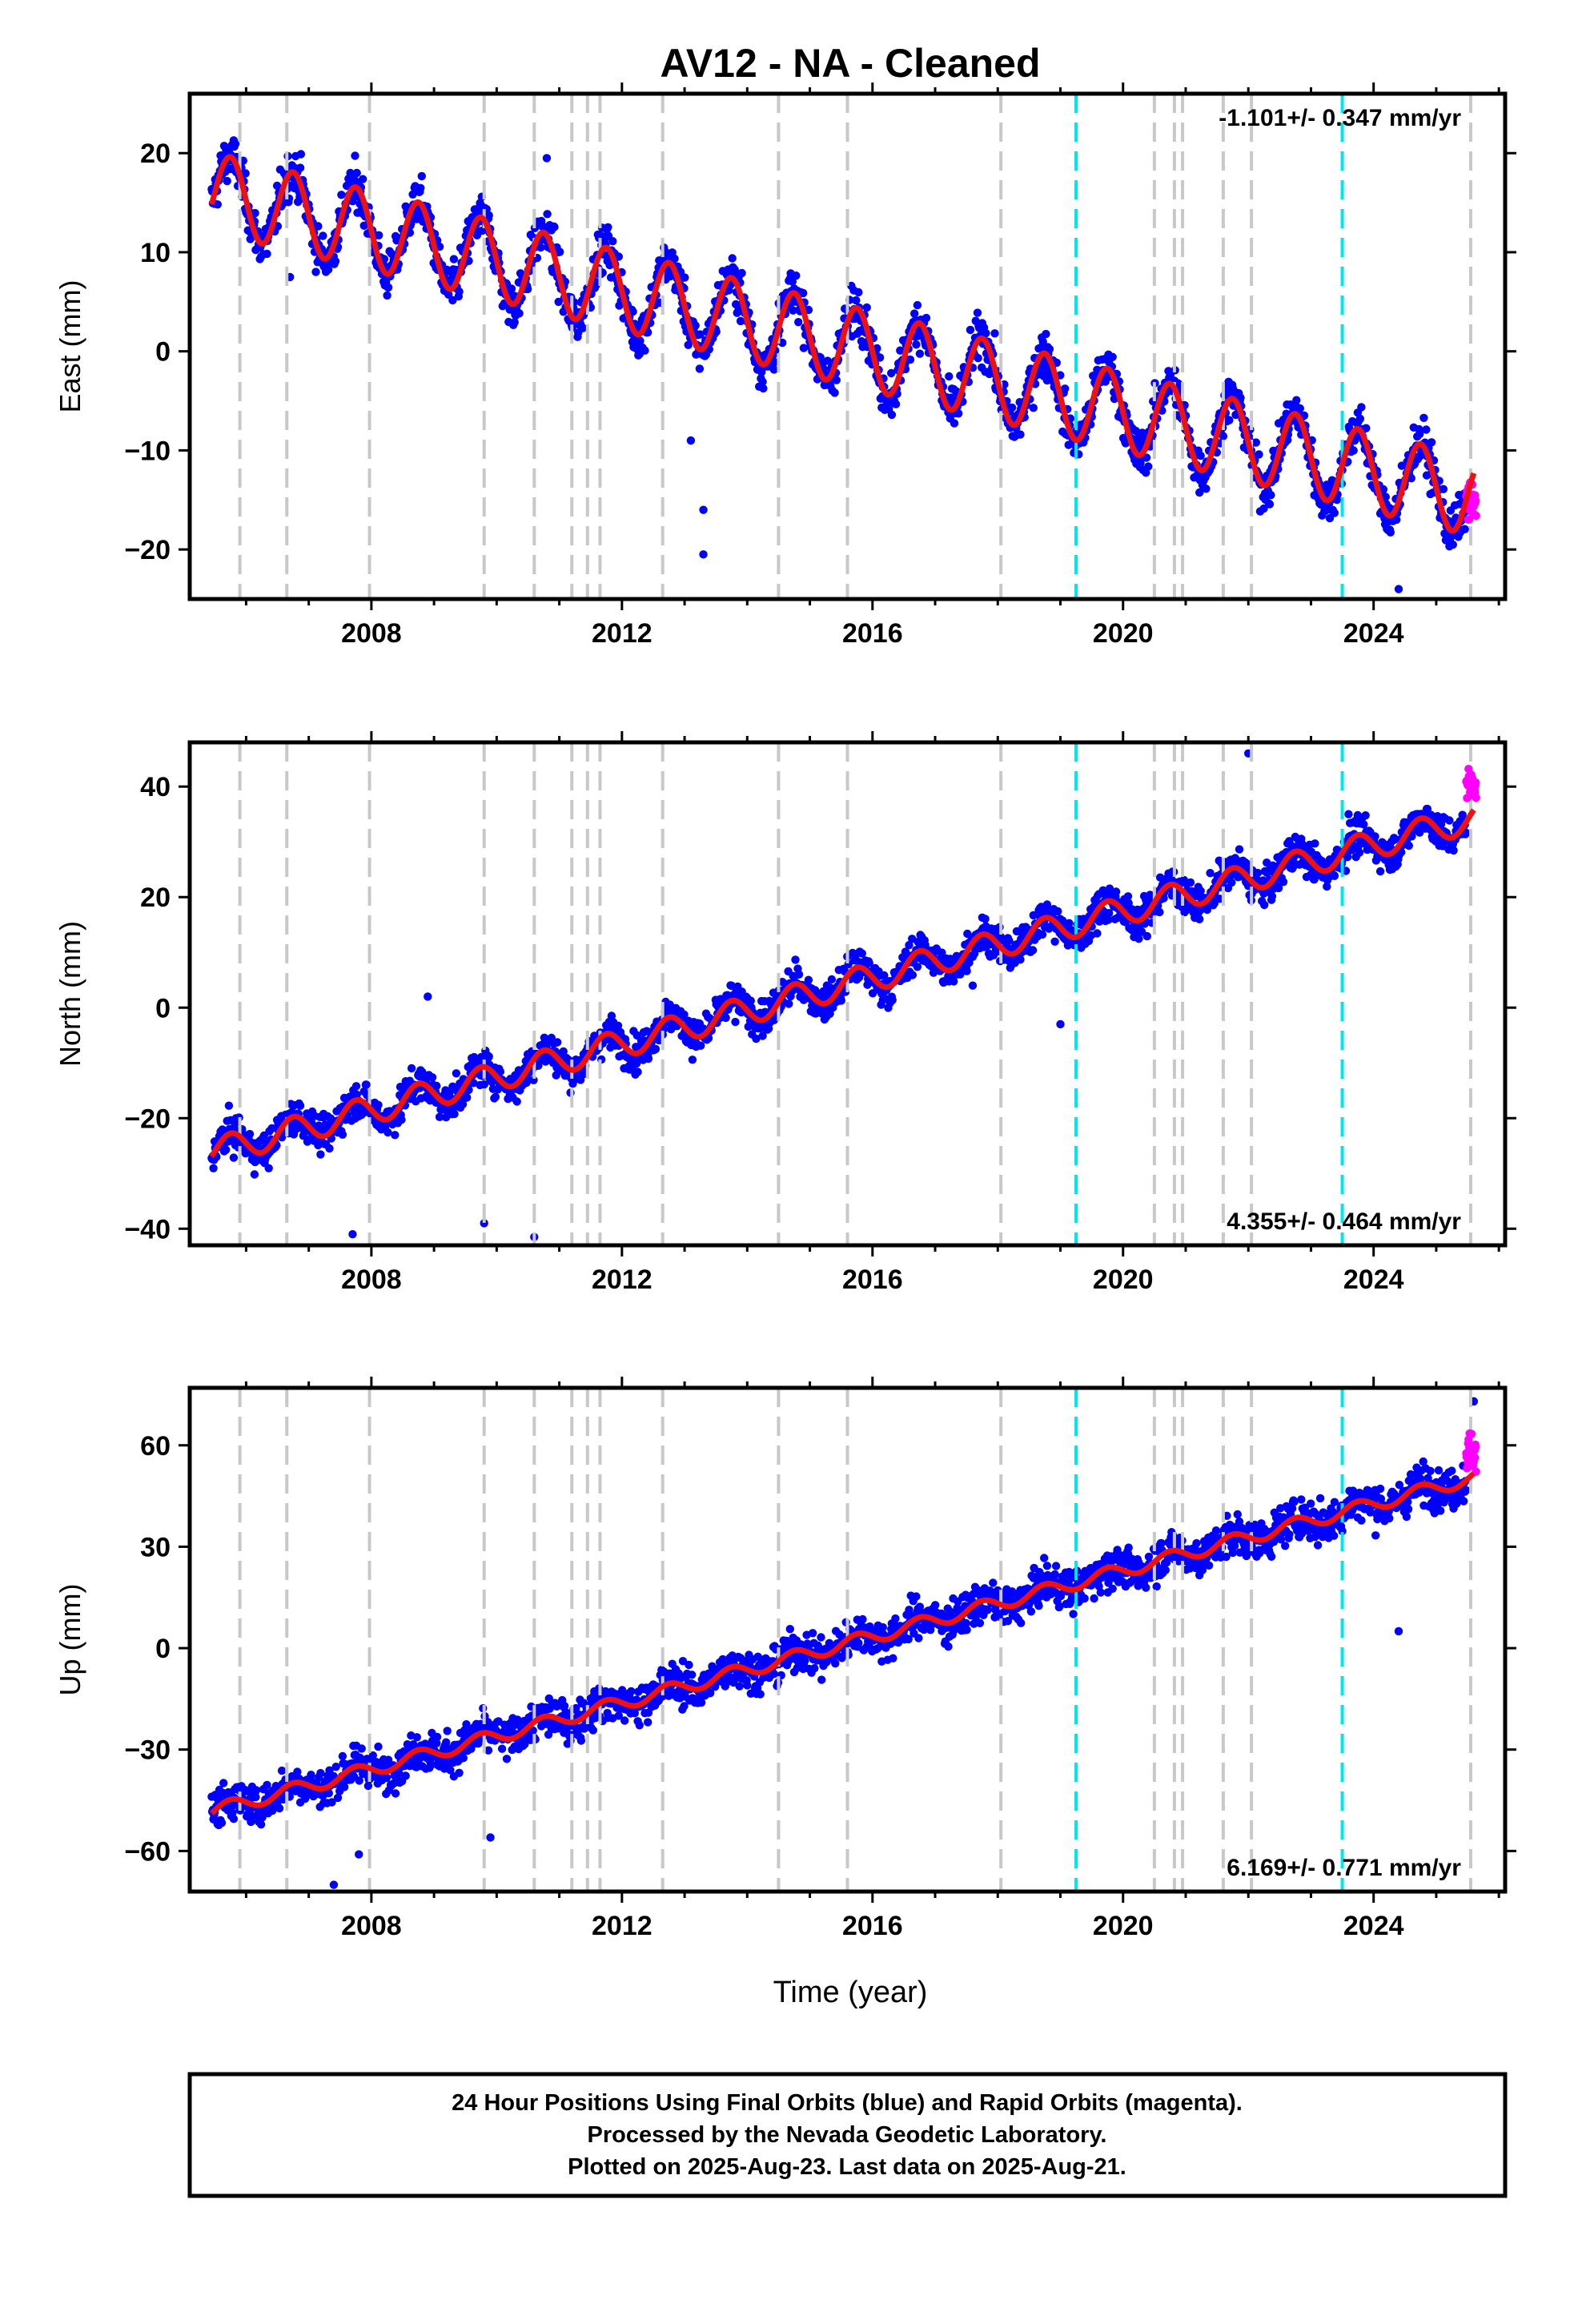 The height and width of the screenshot is (2324, 1582). Describe the element at coordinates (1340, 118) in the screenshot. I see `rate-annotation: -1.101+/- 0.347 mm/yr` at that location.